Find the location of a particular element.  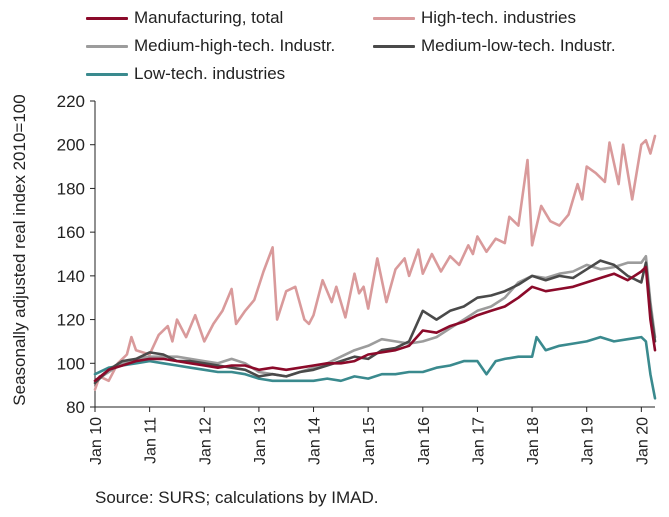

y-tick-label: 100 is located at coordinates (71, 363).